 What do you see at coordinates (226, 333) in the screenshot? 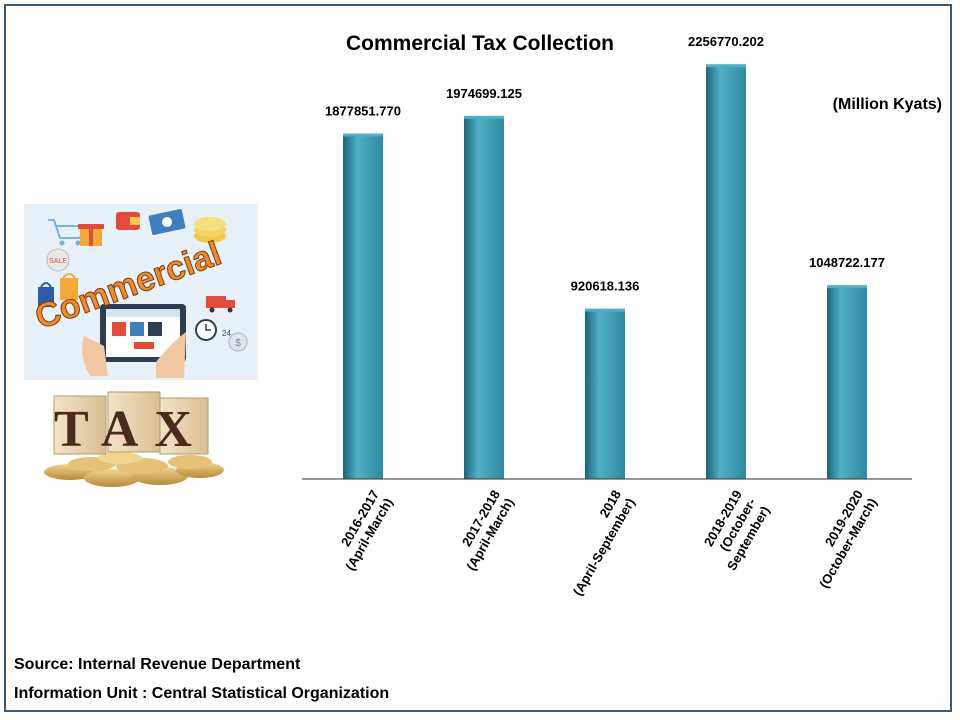
I see `svg-text: 24` at bounding box center [226, 333].